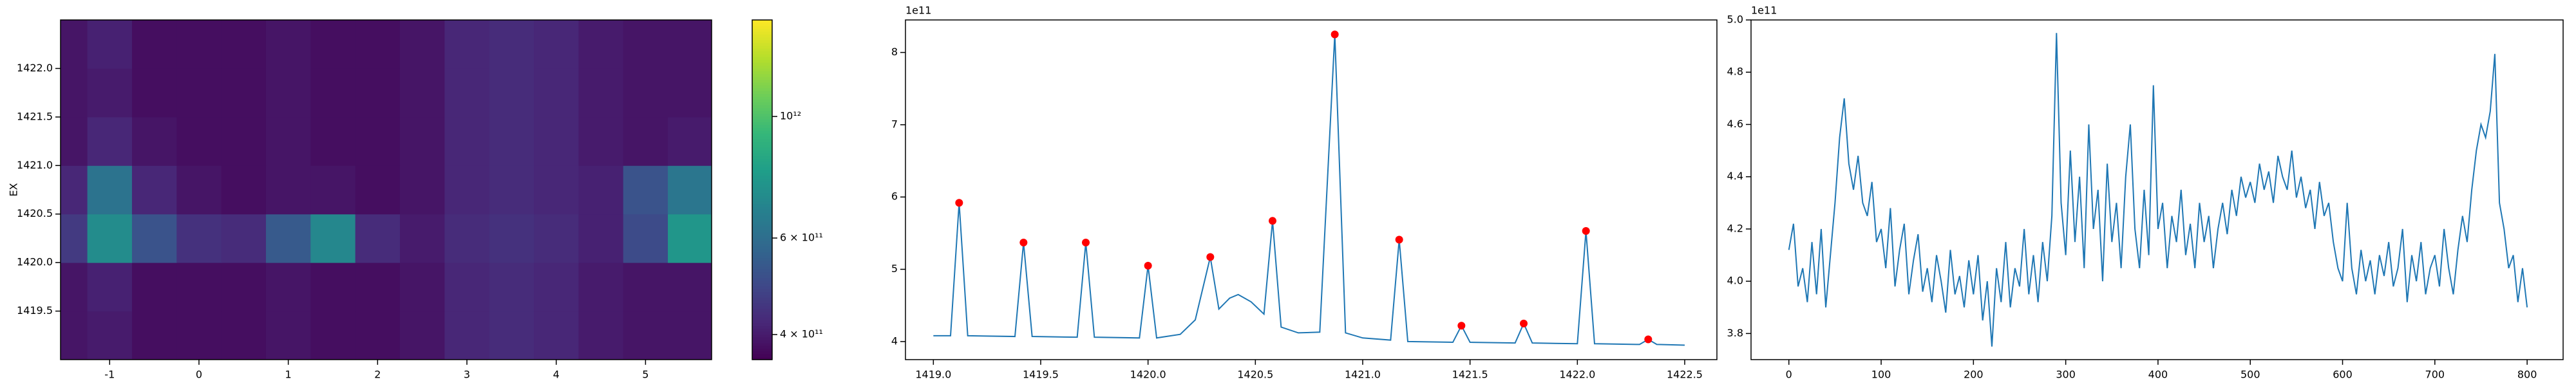 The width and height of the screenshot is (2576, 386). I want to click on y-tick-label: 5, so click(894, 268).